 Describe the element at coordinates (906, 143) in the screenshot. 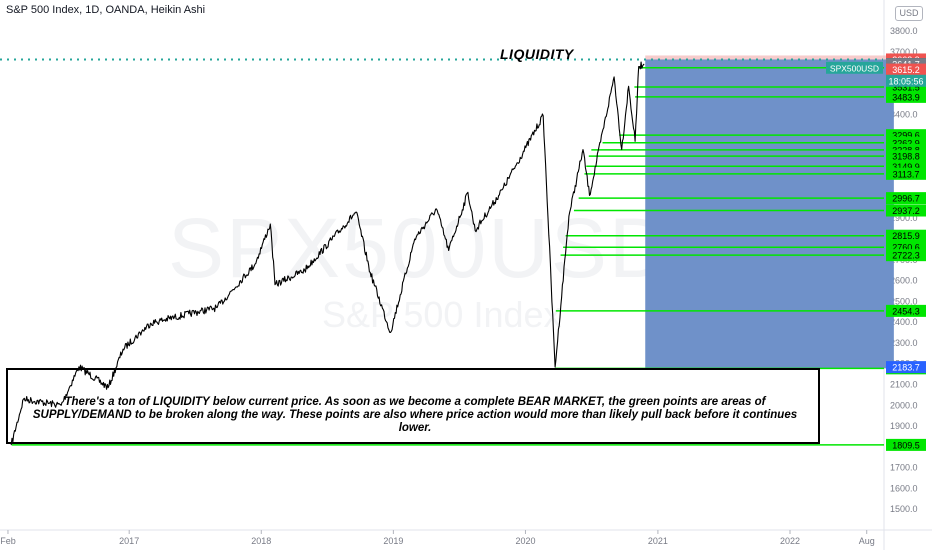

I see `level-price-label: 3262.9` at that location.